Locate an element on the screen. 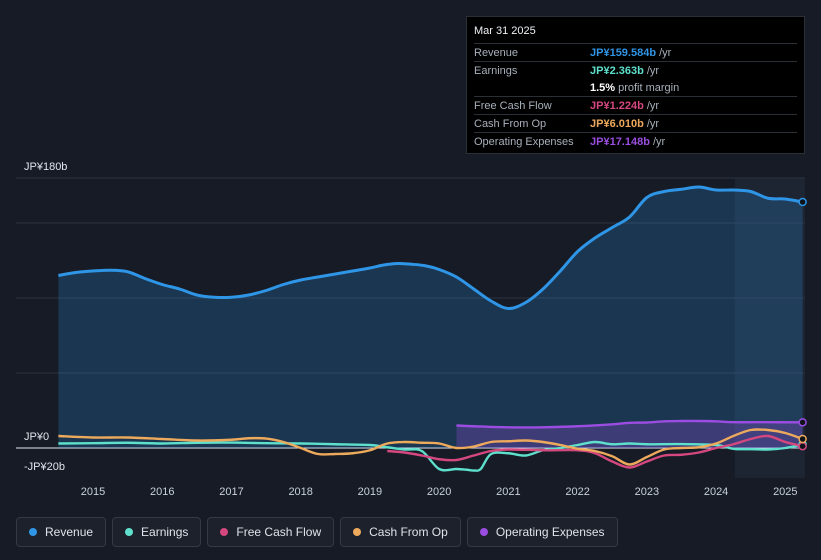  operating-expenses-line is located at coordinates (629, 424).